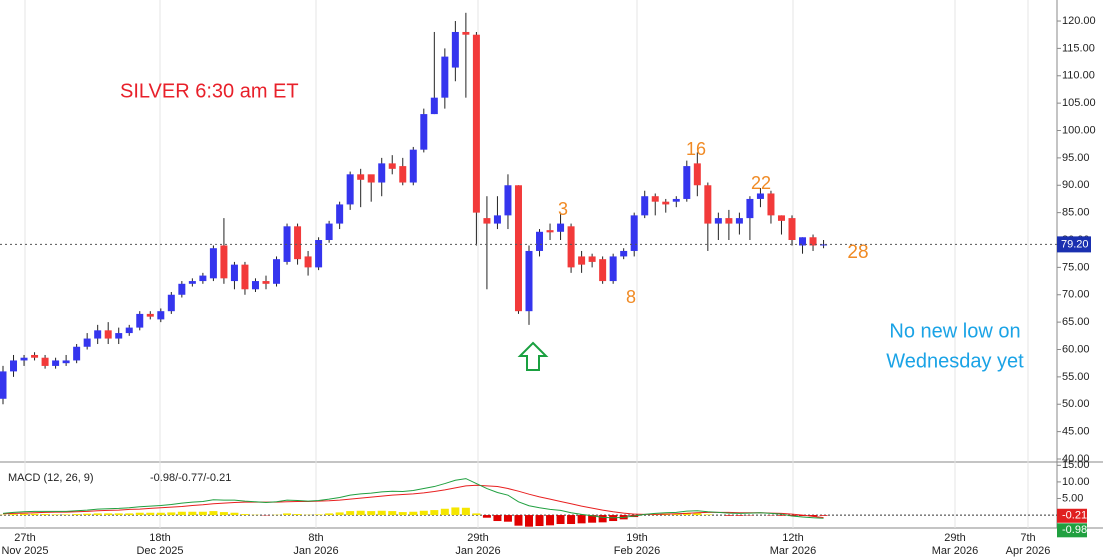  What do you see at coordinates (51, 478) in the screenshot?
I see `macd-title: MACD (12, 26, 9)` at bounding box center [51, 478].